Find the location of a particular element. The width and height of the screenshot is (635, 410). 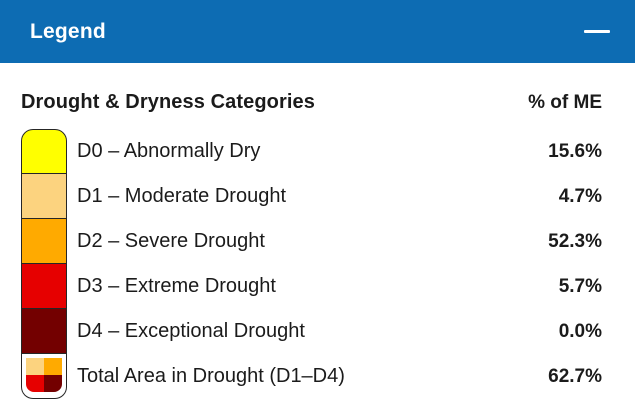

row-label: Total Area in Drought (D1–D4) is located at coordinates (211, 376).